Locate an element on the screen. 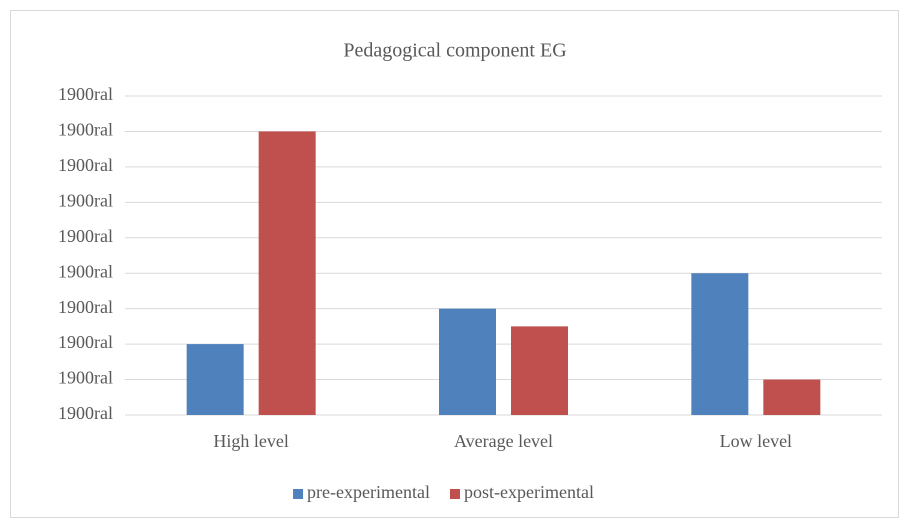  x-tick-label: High level is located at coordinates (250, 441).